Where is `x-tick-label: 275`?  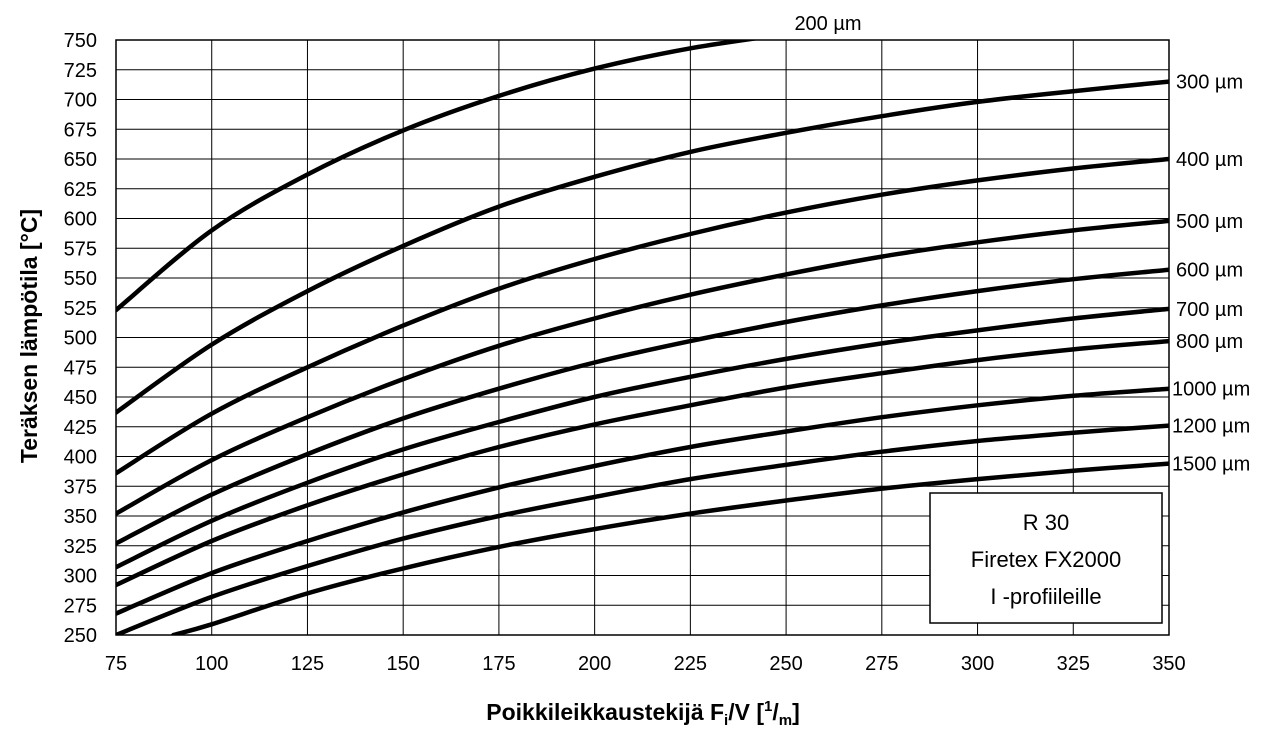
x-tick-label: 275 is located at coordinates (881, 664).